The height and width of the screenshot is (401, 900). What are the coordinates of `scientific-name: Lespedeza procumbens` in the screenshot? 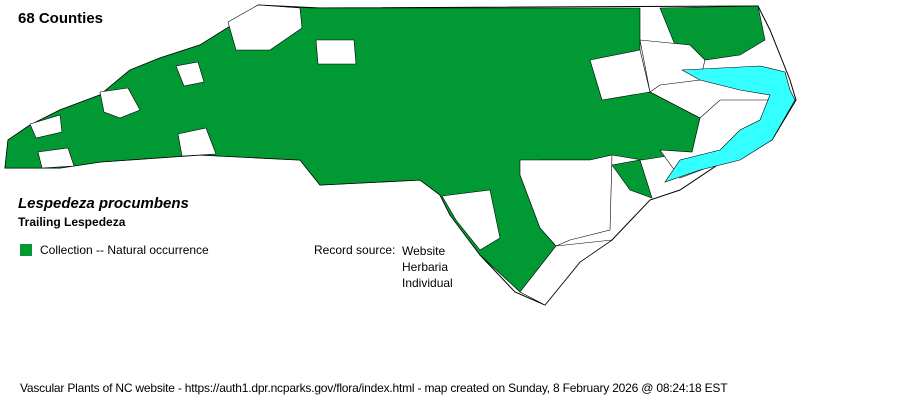 It's located at (103, 203).